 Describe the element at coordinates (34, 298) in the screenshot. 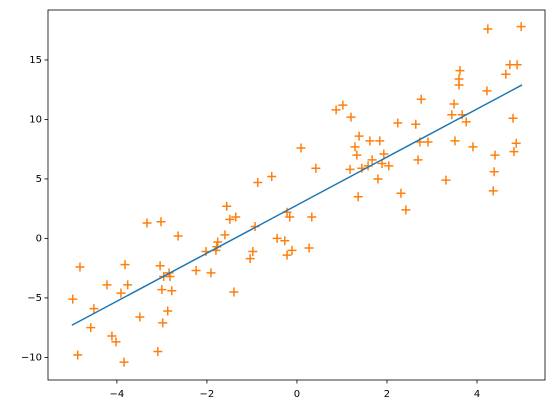

I see `y-tick-label: −5` at that location.